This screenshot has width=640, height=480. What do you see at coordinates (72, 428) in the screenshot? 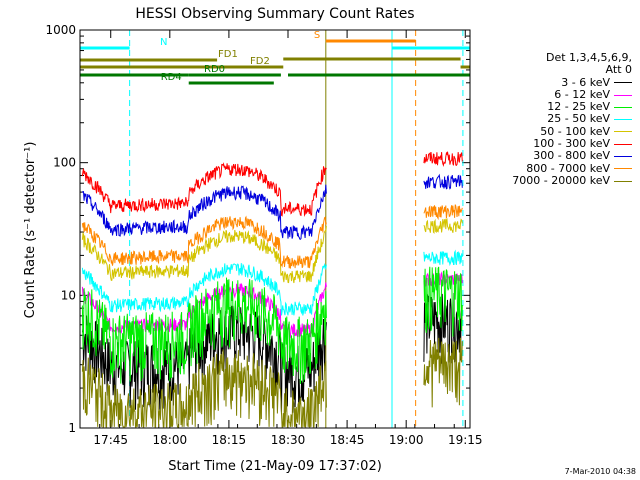
I see `y-tick-label: 1` at bounding box center [72, 428].